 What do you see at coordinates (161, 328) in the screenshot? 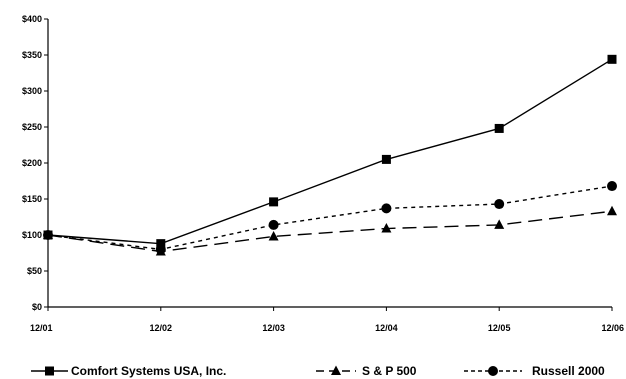
I see `x-tick-label: 12/02` at bounding box center [161, 328].